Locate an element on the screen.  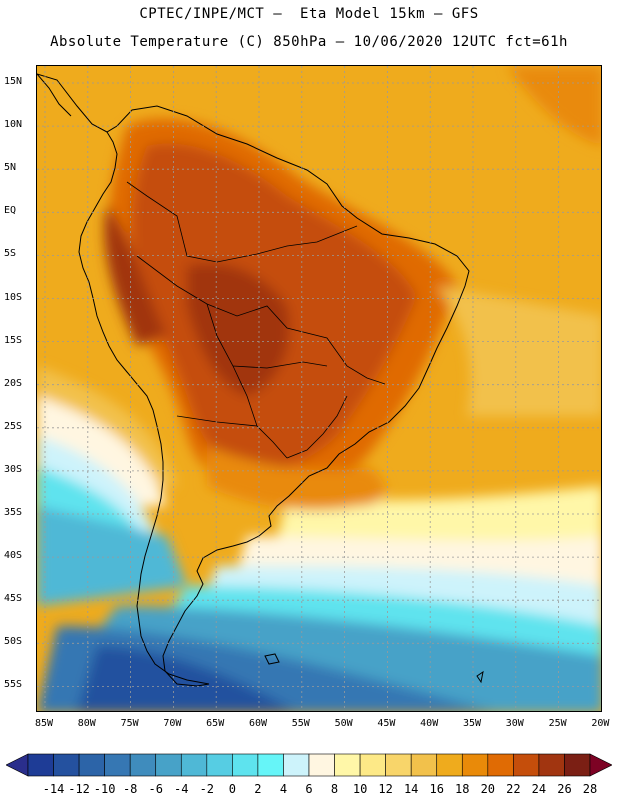
colorbar-tick-label: 16 is located at coordinates (436, 789).